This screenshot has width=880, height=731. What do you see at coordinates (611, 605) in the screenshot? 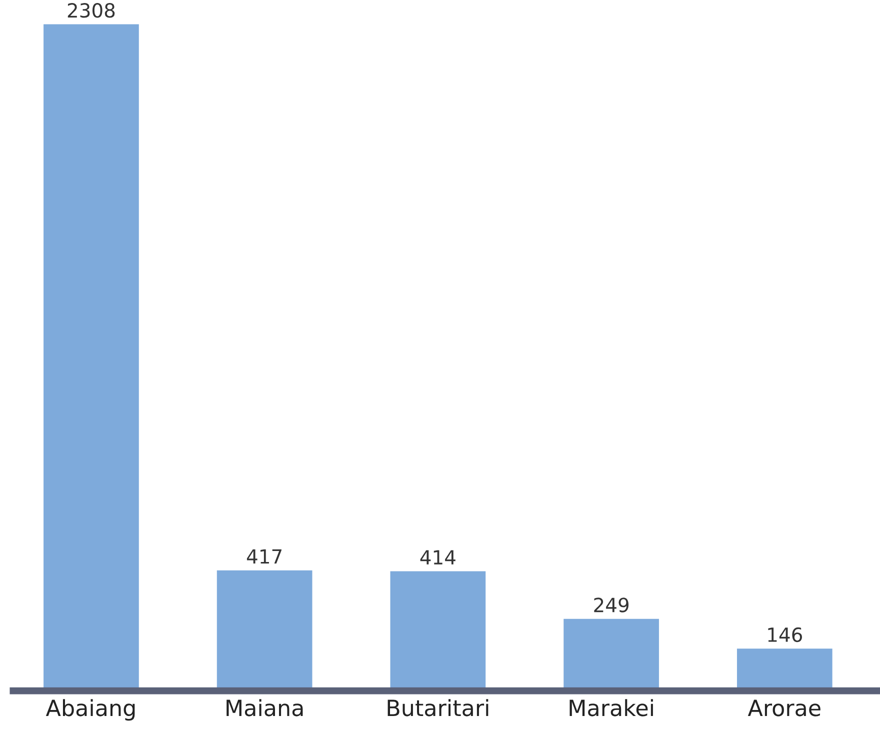
I see `data-label: 249` at bounding box center [611, 605].